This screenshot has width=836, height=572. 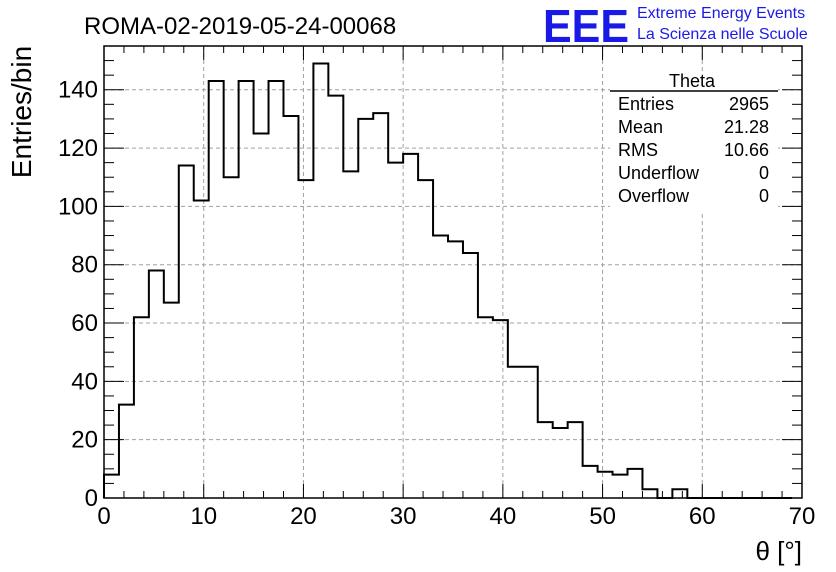 What do you see at coordinates (503, 516) in the screenshot?
I see `x-tick-label: 40` at bounding box center [503, 516].